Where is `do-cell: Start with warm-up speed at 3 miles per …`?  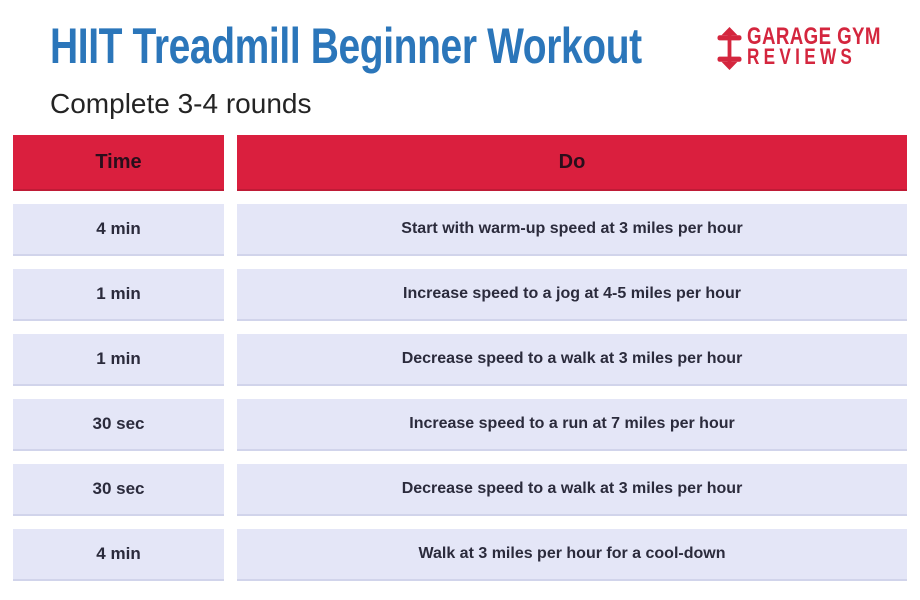 do-cell: Start with warm-up speed at 3 miles per … is located at coordinates (572, 230).